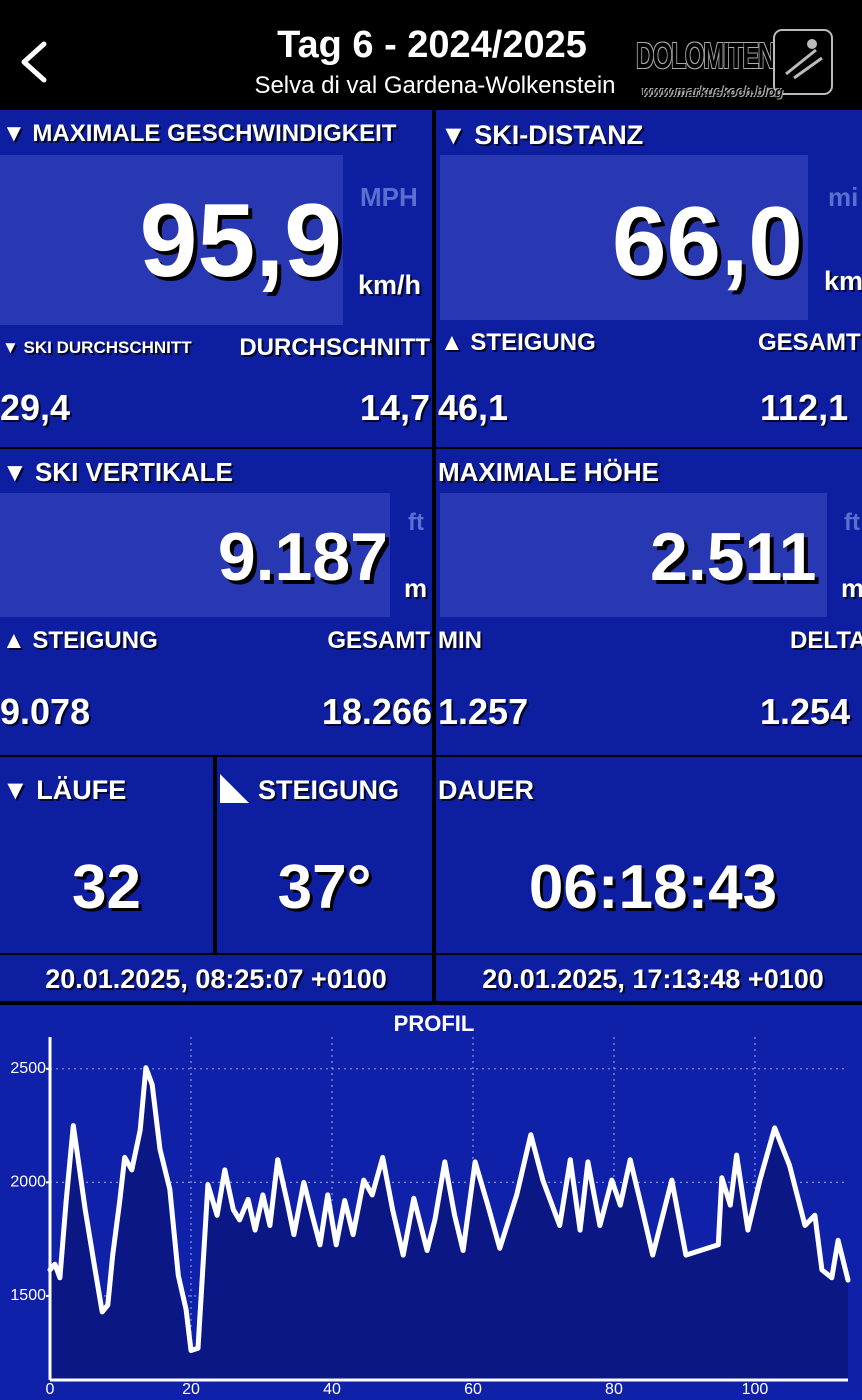  I want to click on back-button, so click(34, 62).